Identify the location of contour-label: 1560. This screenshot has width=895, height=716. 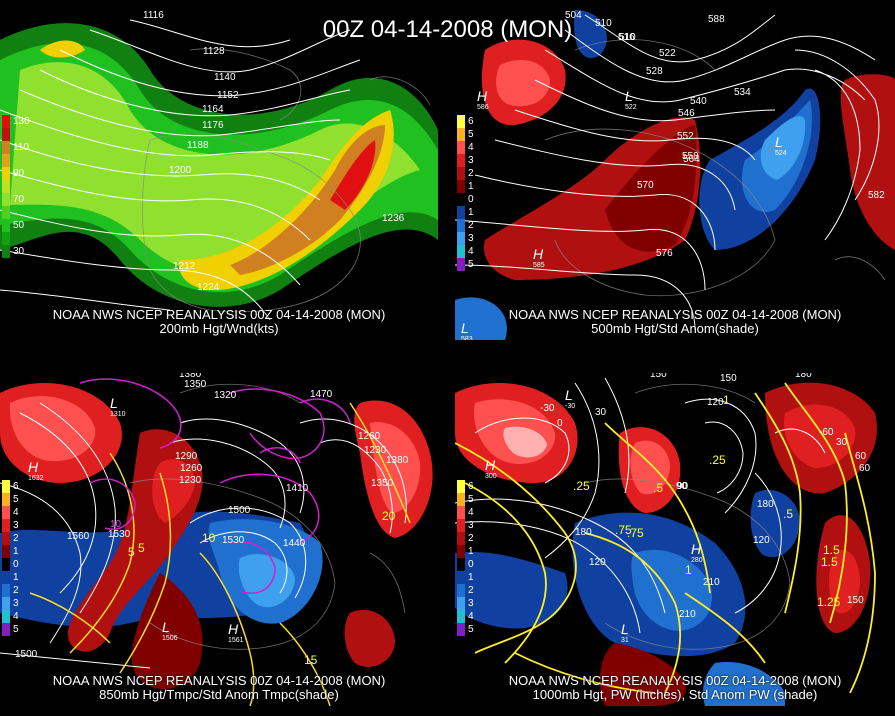
(78, 536).